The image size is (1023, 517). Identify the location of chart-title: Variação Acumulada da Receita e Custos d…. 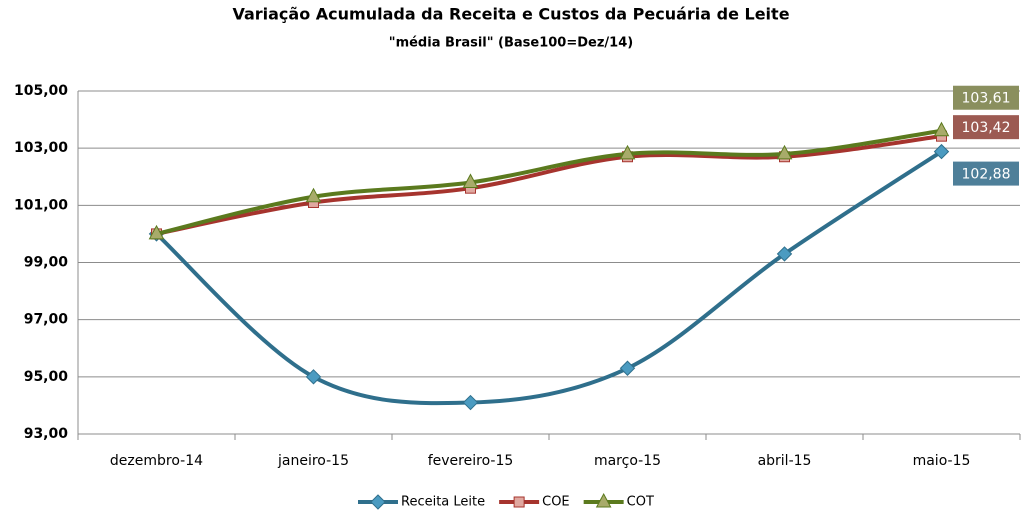
(510, 14).